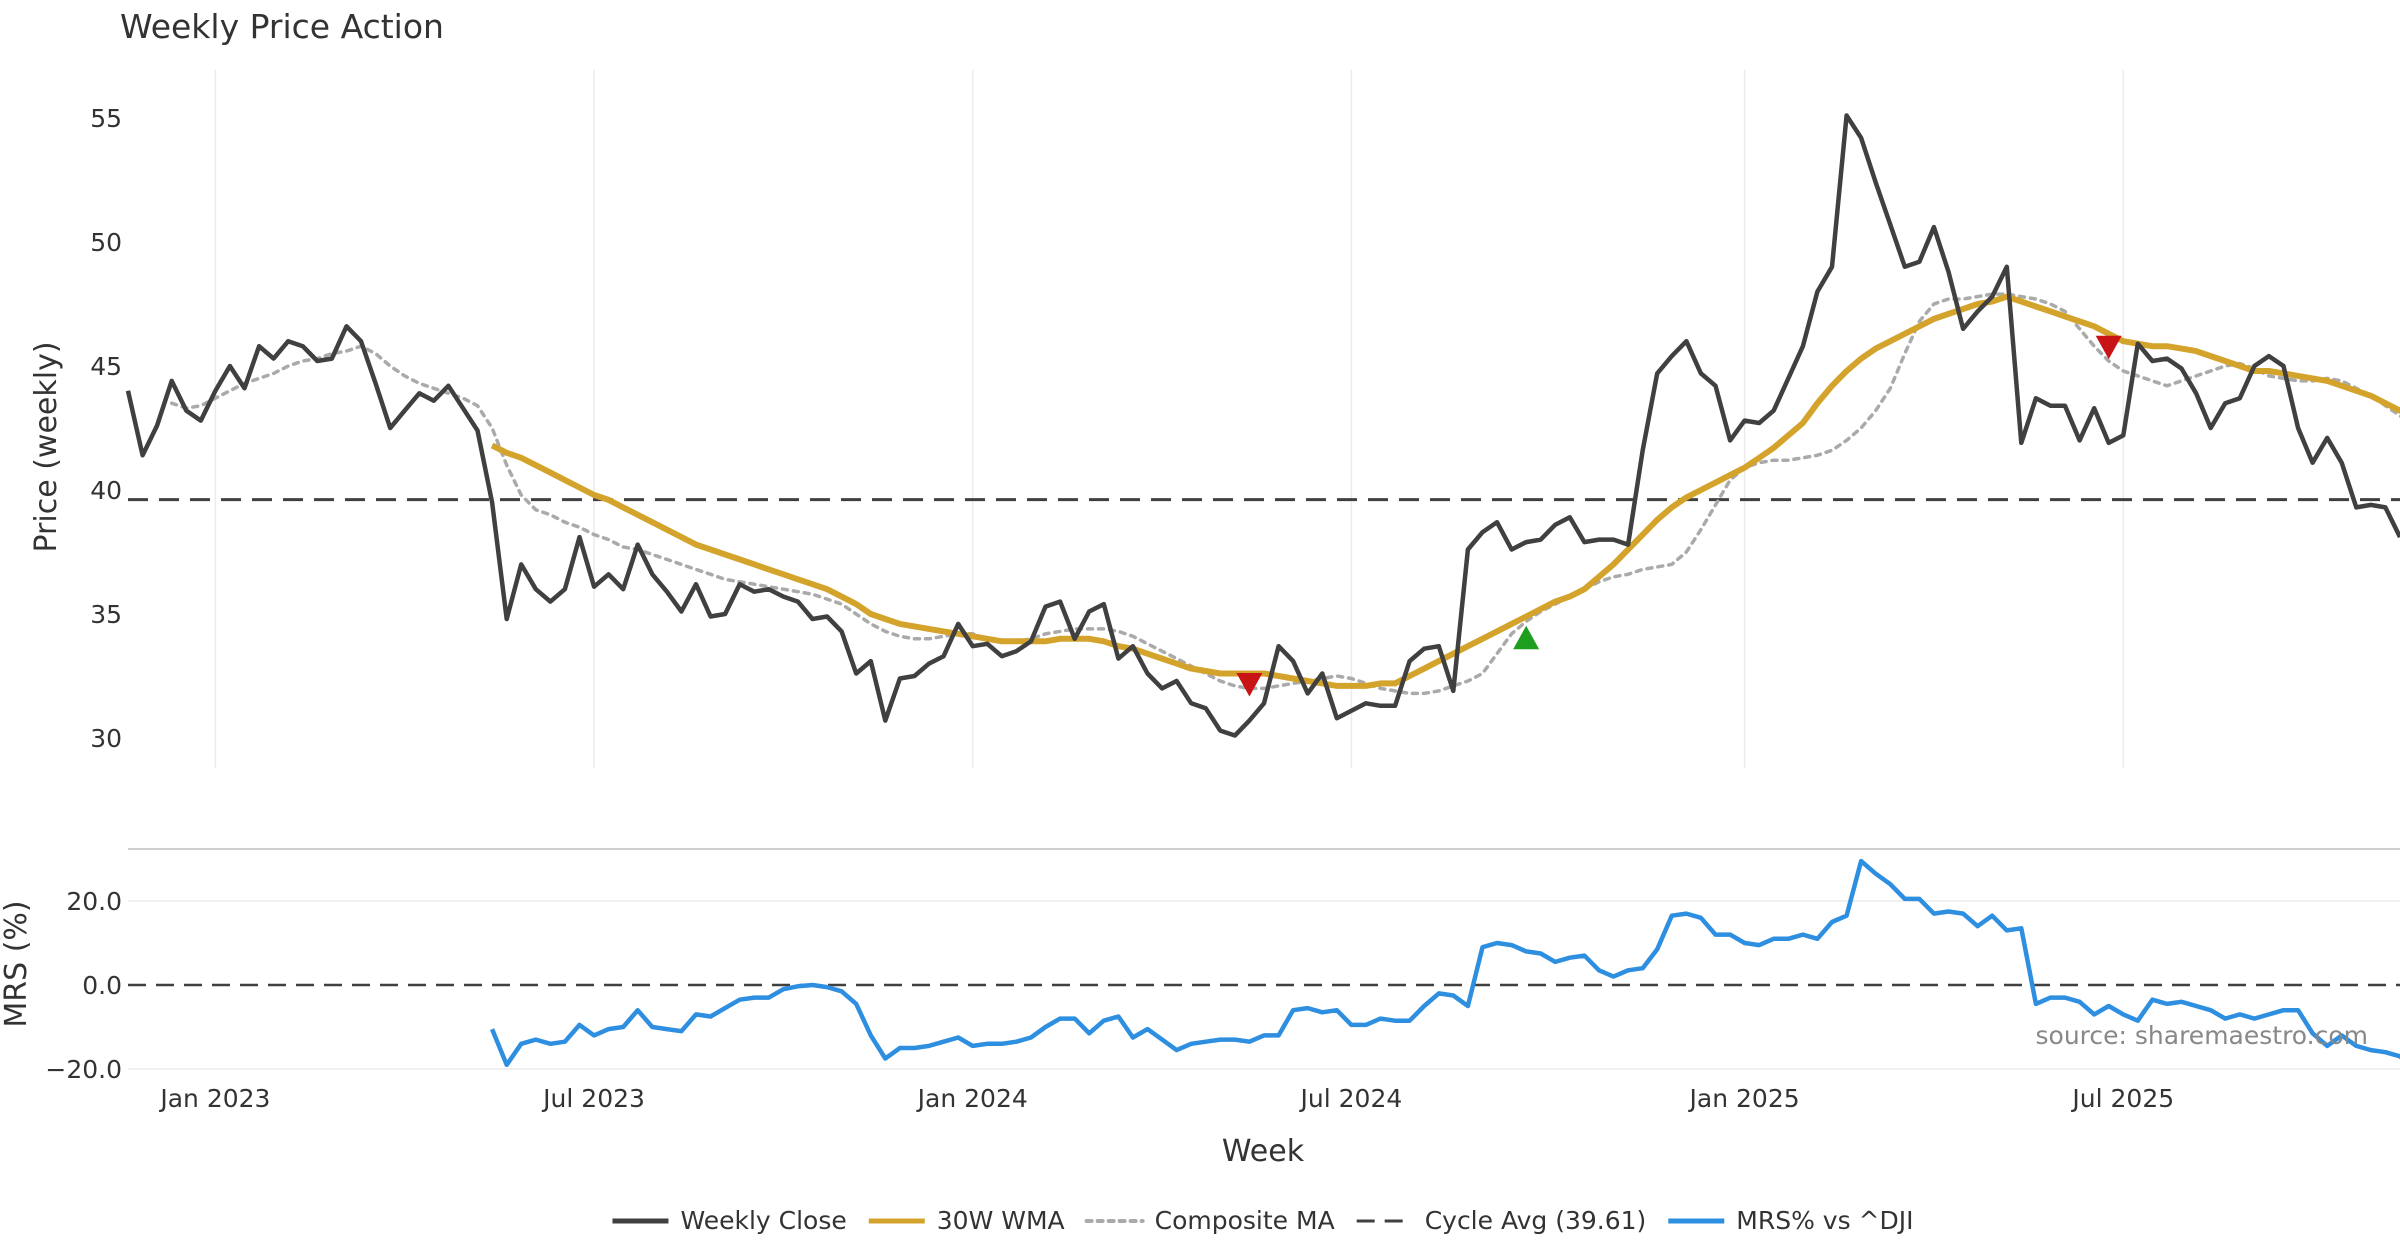 The height and width of the screenshot is (1260, 2400). I want to click on x-tick-label: Jan 2023, so click(214, 1098).